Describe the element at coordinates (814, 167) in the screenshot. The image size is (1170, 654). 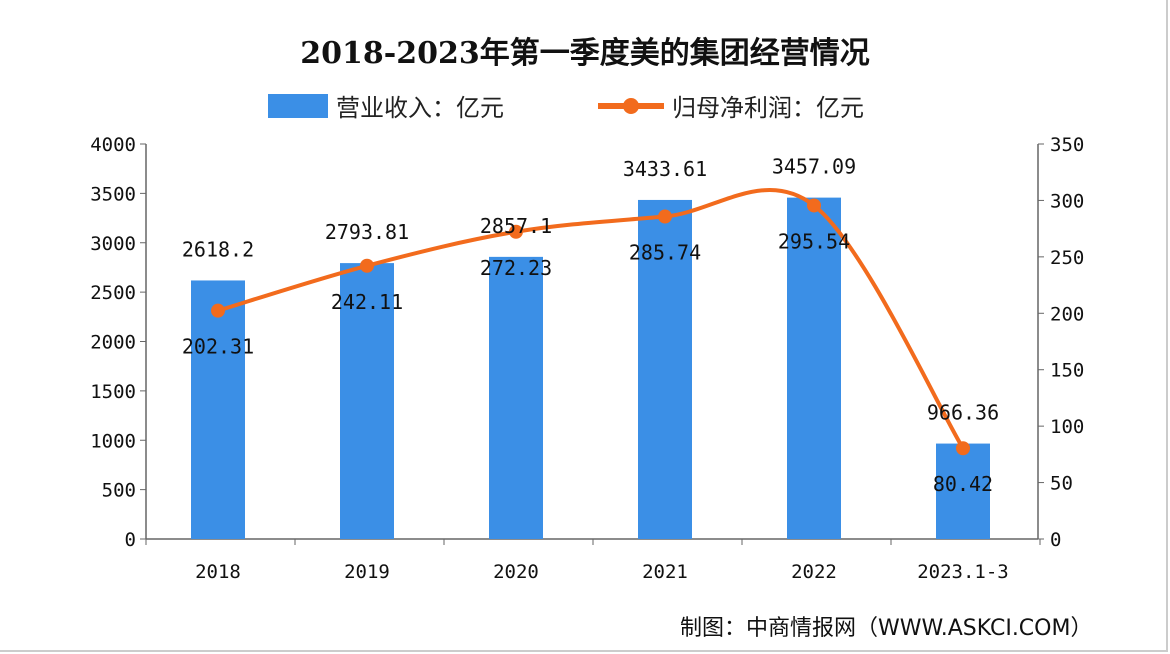
I see `revenue-data-label: 3457.09` at that location.